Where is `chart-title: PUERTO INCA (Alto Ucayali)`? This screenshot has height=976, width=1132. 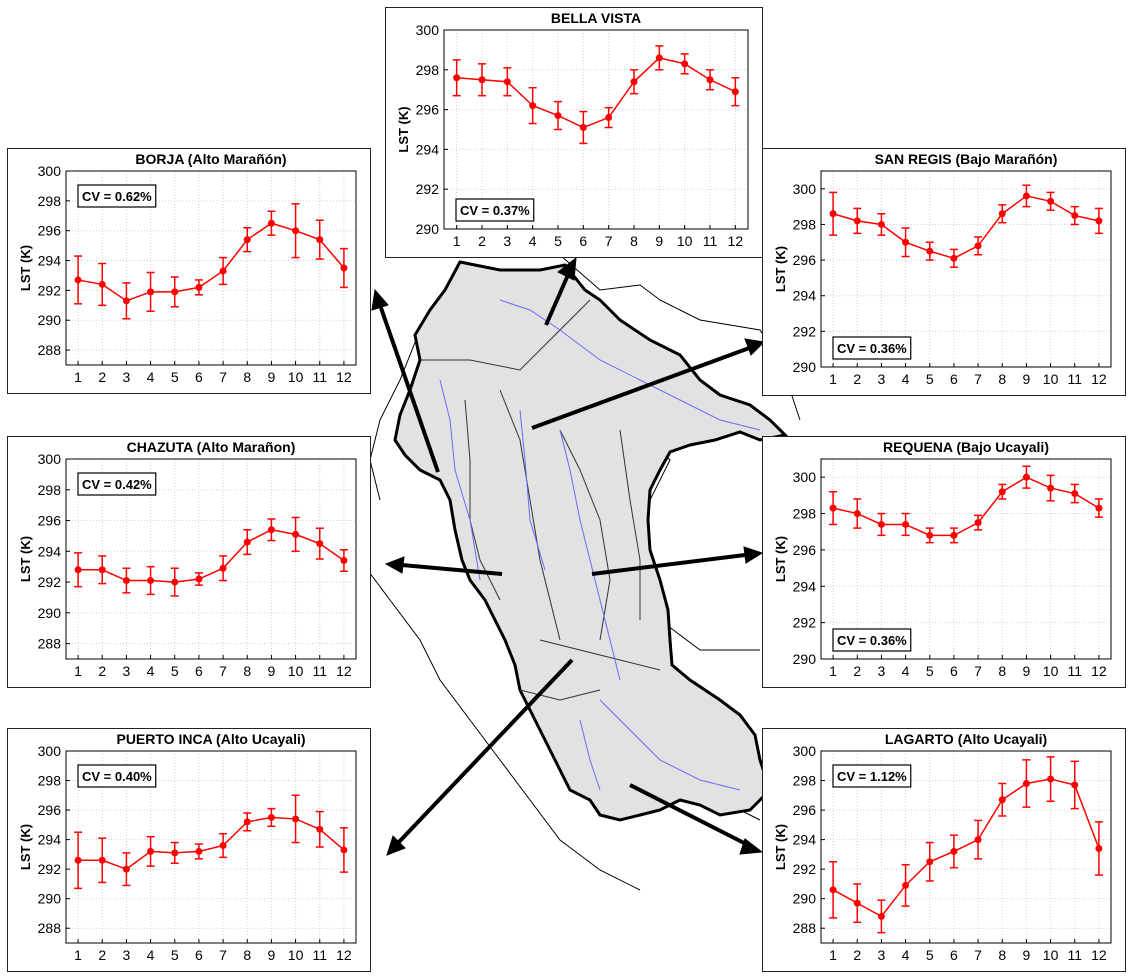
chart-title: PUERTO INCA (Alto Ucayali) is located at coordinates (210, 739).